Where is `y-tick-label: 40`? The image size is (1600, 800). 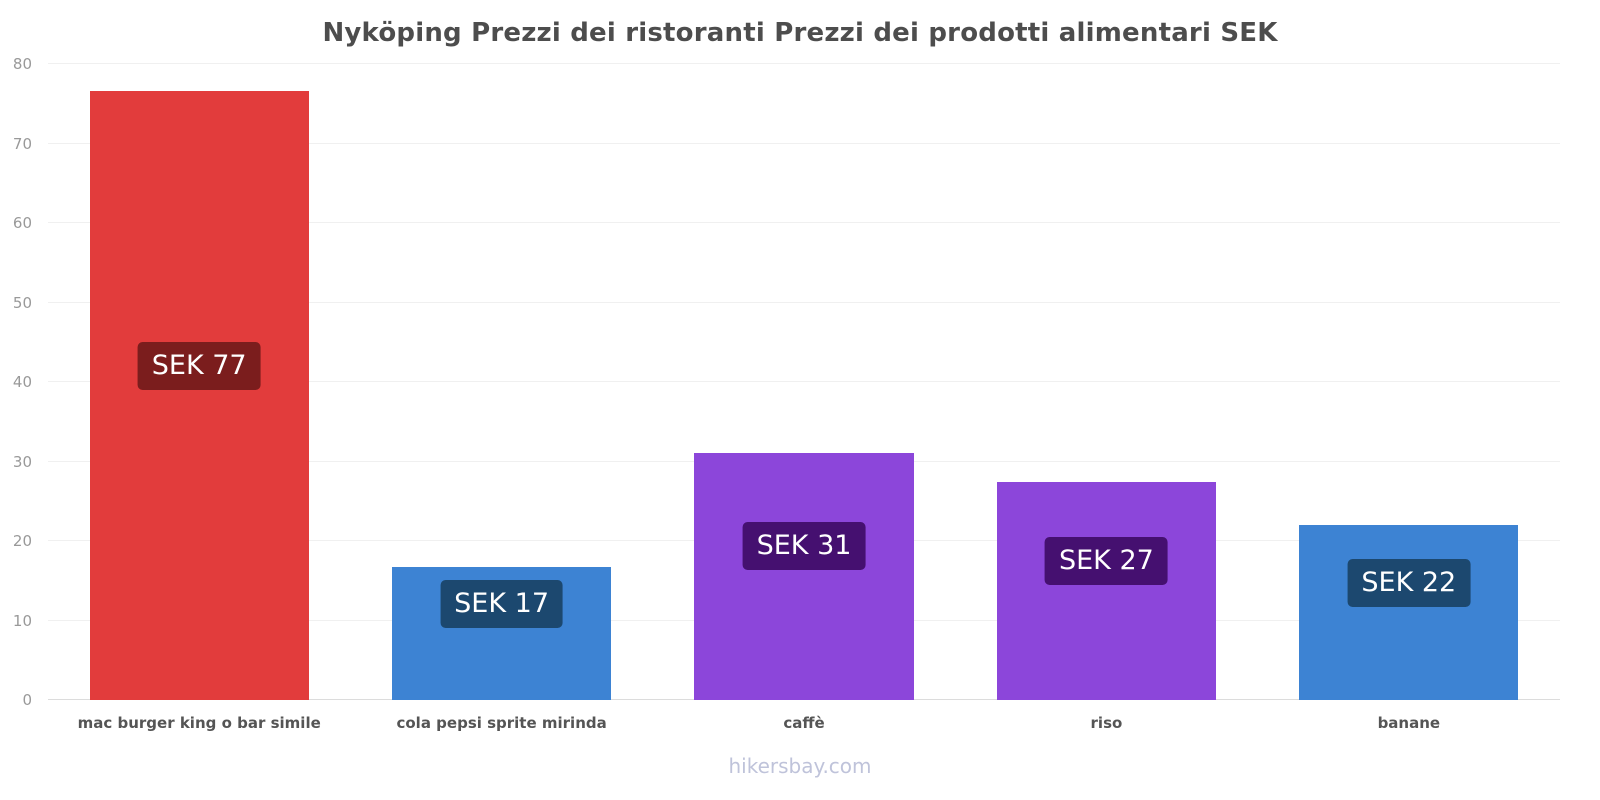 y-tick-label: 40 is located at coordinates (22, 382).